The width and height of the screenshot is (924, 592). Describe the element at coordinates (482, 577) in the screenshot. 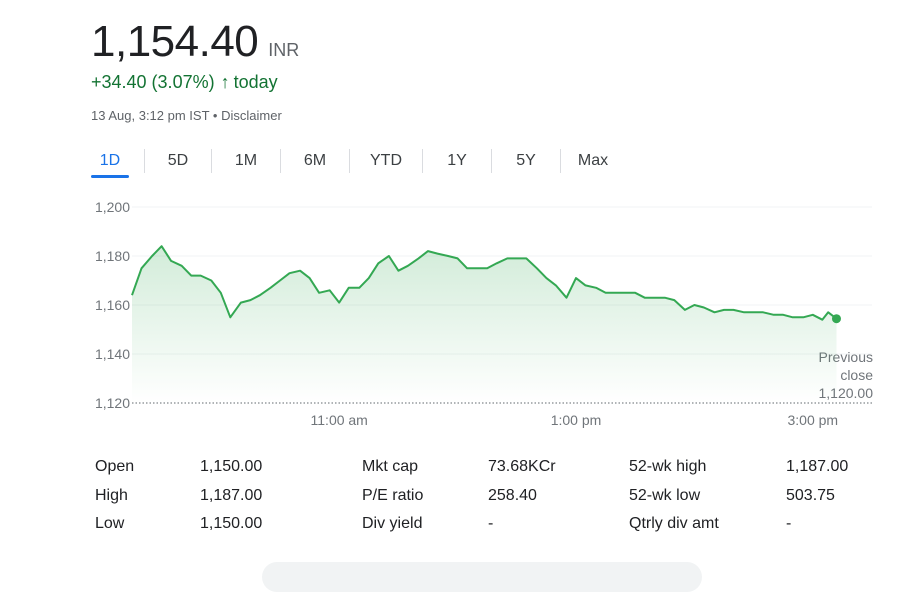

I see `bottom-pill` at that location.